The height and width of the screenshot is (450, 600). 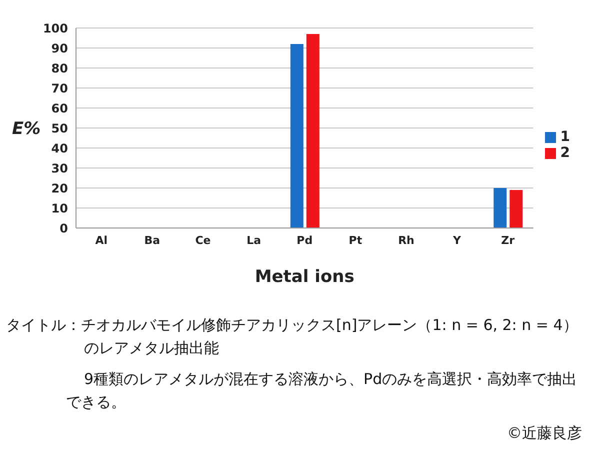 What do you see at coordinates (457, 240) in the screenshot?
I see `x-tick-label: Y` at bounding box center [457, 240].